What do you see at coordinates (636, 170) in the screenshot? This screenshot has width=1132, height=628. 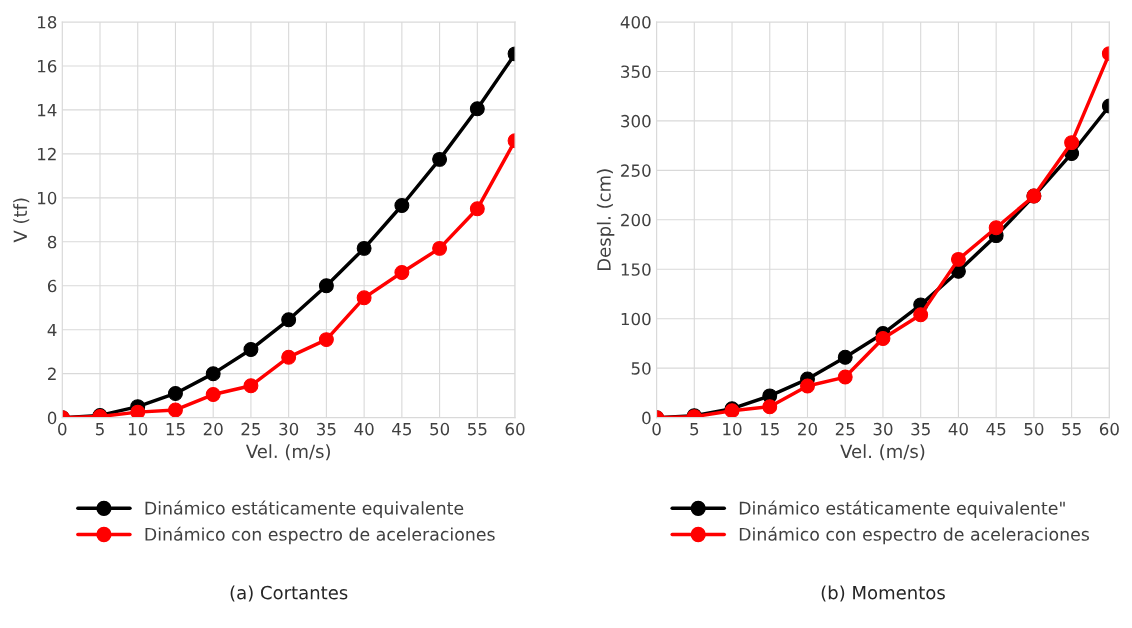 I see `y-tick-label: 250` at bounding box center [636, 170].